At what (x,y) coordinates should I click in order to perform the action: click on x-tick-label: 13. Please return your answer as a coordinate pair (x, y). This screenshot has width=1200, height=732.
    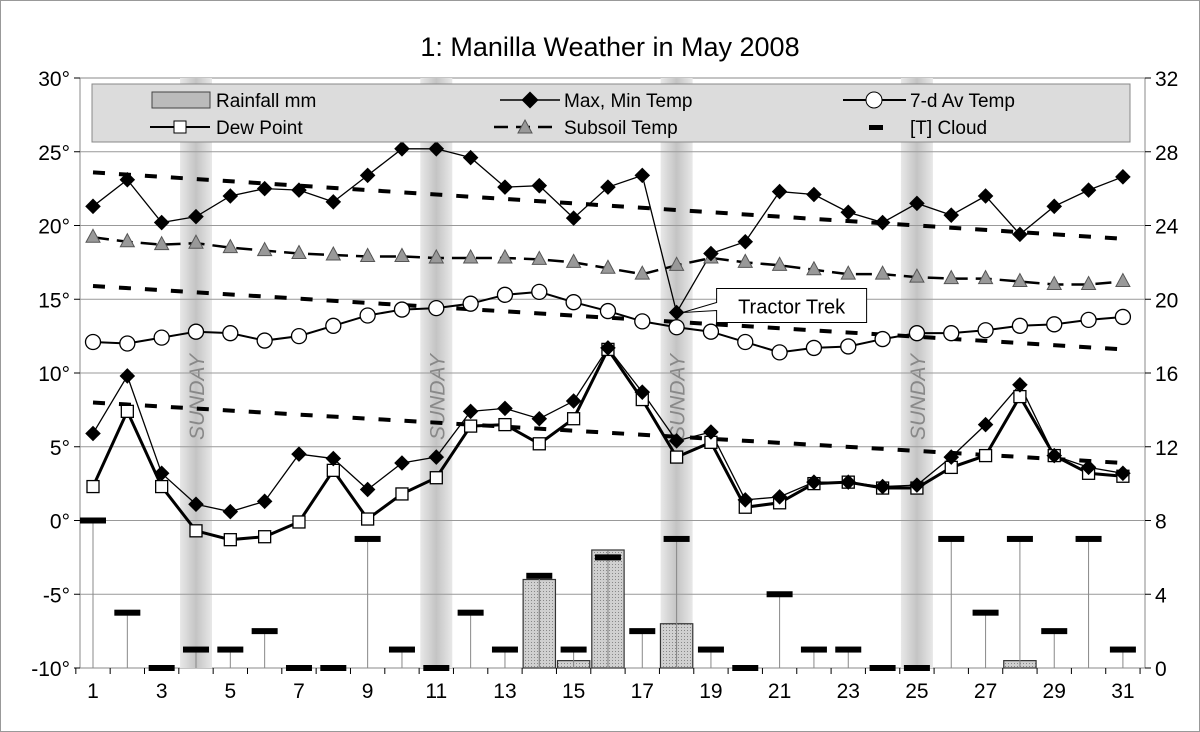
    Looking at the image, I should click on (504, 691).